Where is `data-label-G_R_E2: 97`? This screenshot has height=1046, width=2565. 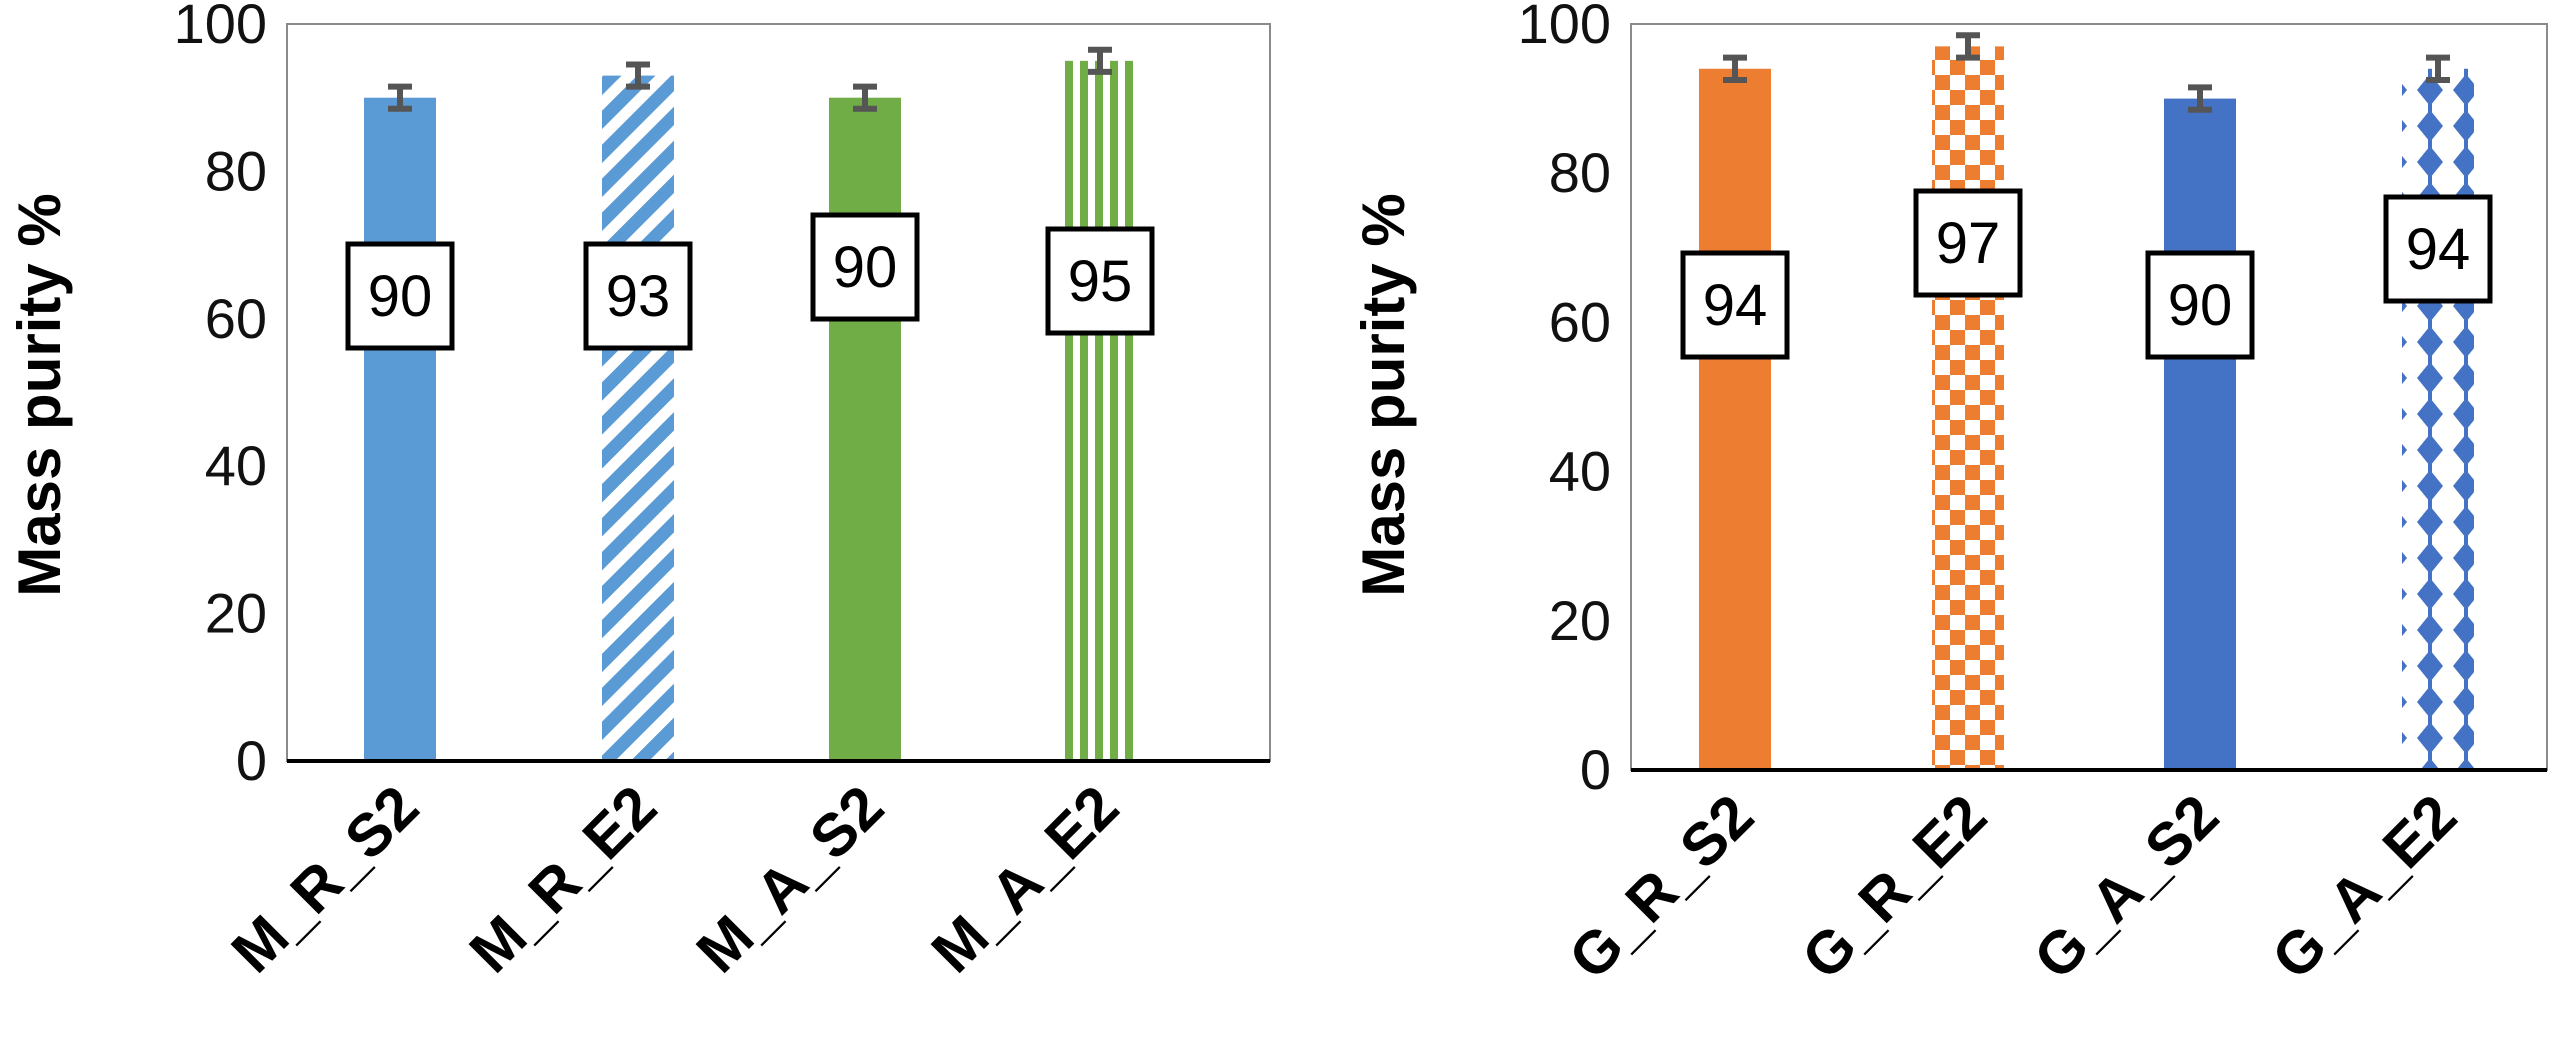
data-label-G_R_E2: 97 is located at coordinates (1968, 243).